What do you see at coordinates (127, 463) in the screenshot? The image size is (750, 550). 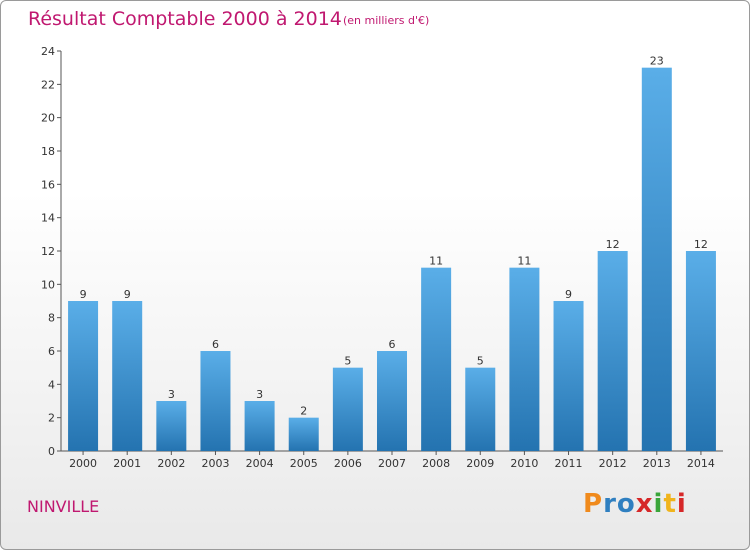 I see `x-tick-label-2001: 2001` at bounding box center [127, 463].